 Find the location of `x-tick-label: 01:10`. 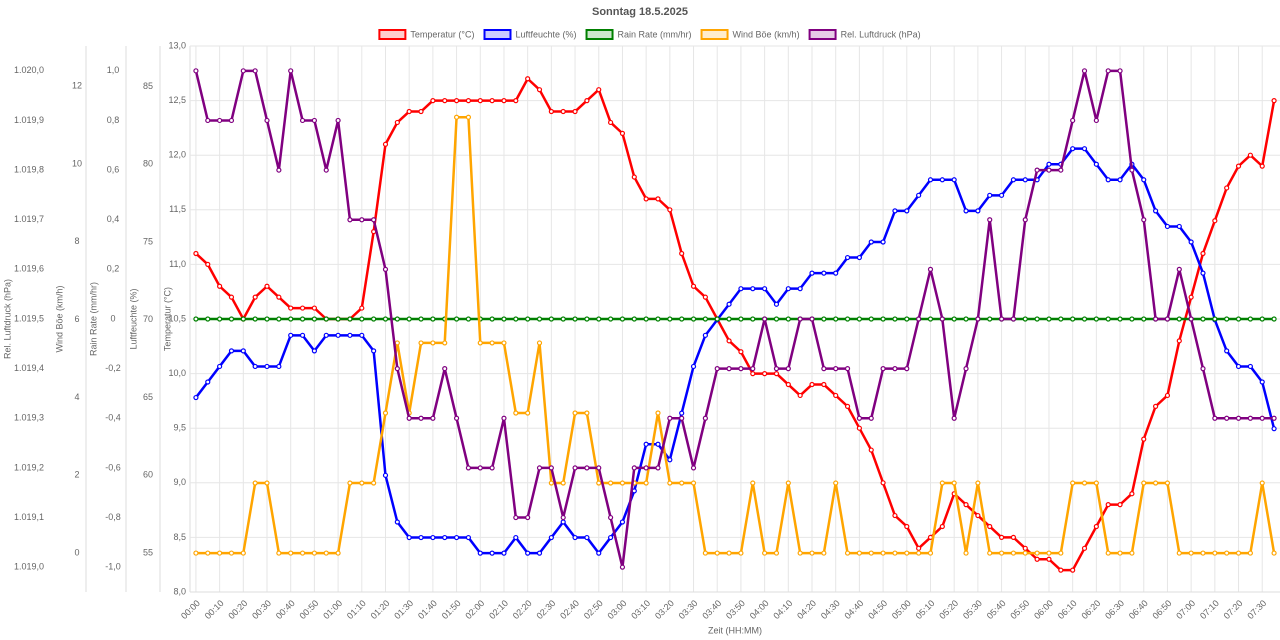

x-tick-label: 01:10 is located at coordinates (356, 609).